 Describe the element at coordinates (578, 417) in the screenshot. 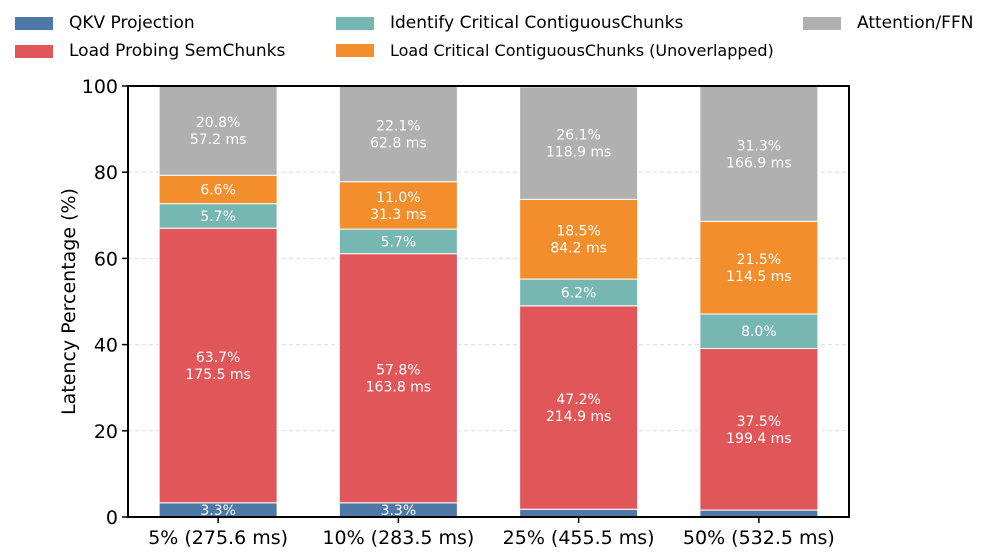

I see `segment-label: 214.9 ms` at that location.